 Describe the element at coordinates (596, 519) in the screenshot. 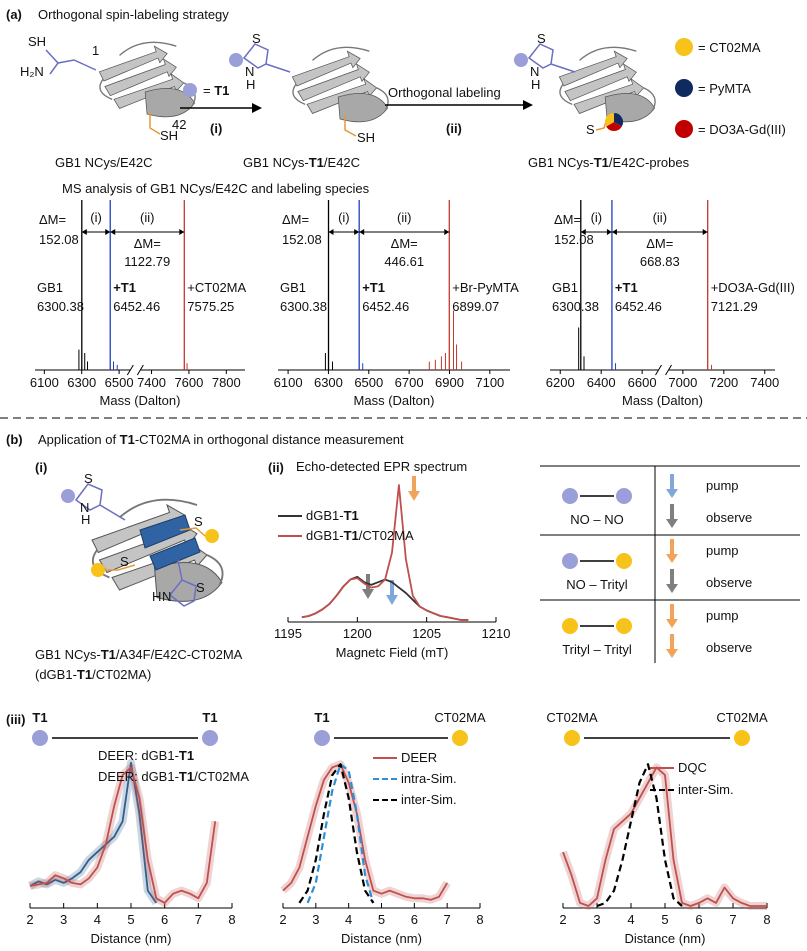

I see `pair-label: NO – NO` at that location.